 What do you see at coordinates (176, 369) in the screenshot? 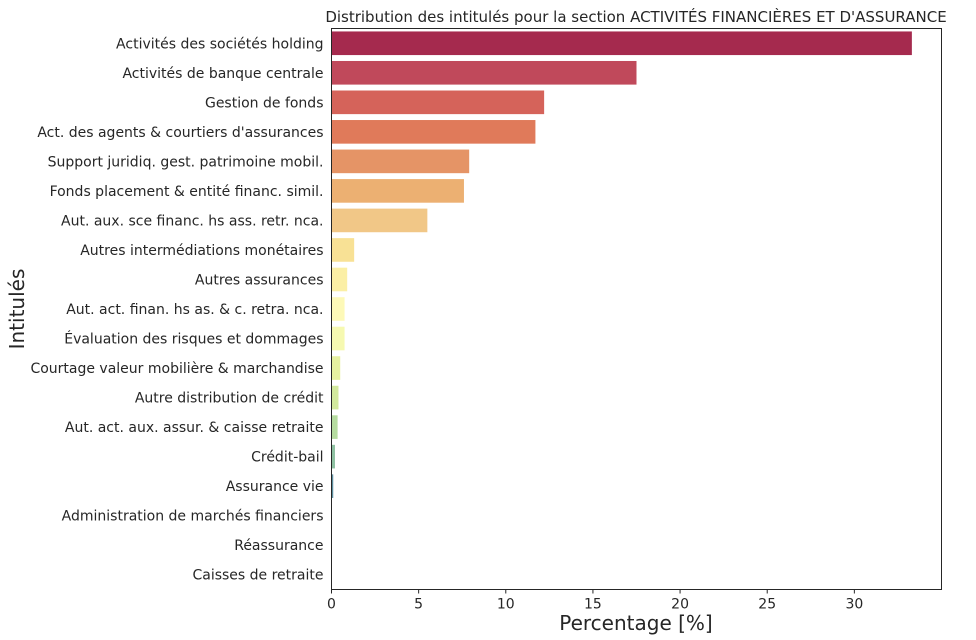
I see `category-label: Courtage valeur mobilière & marchandise` at bounding box center [176, 369].